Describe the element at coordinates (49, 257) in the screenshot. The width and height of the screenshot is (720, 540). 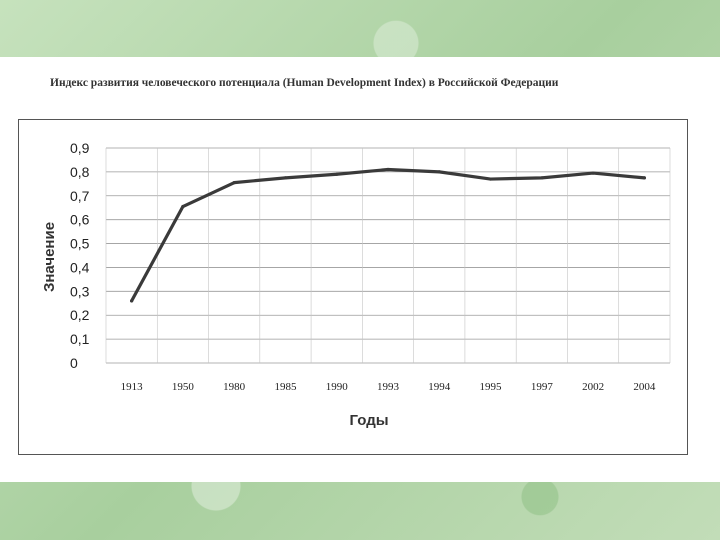
I see `y-axis-label: Значение` at that location.